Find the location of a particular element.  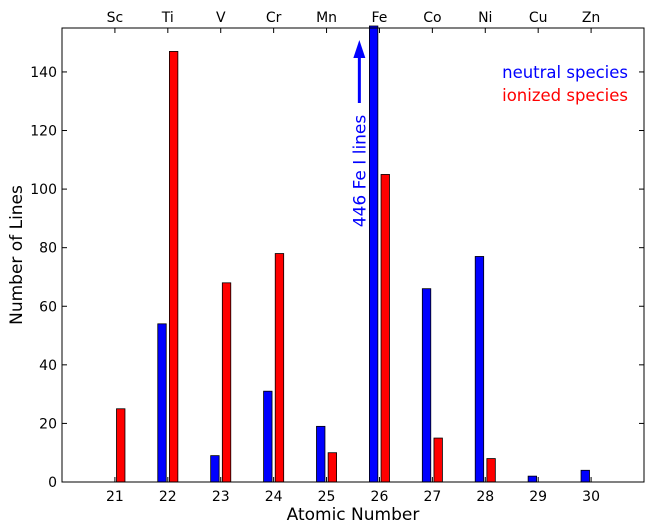

y-axis-title: Number of Lines is located at coordinates (17, 255).